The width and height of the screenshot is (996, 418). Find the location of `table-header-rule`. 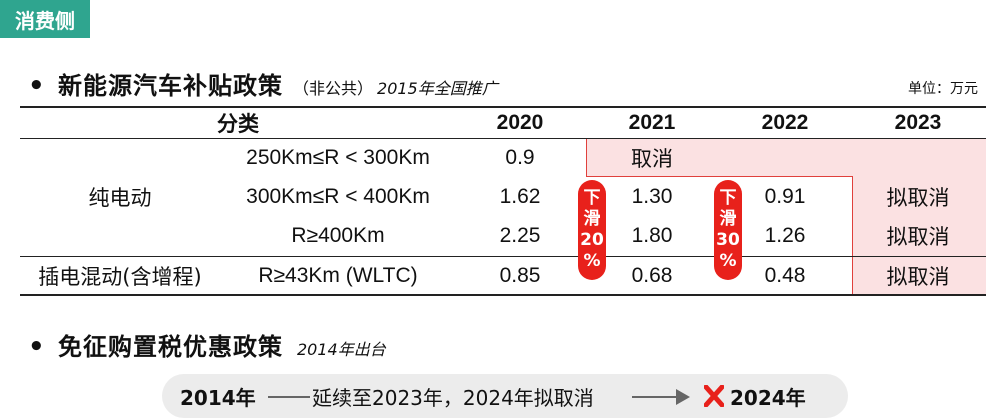

table-header-rule is located at coordinates (503, 138).